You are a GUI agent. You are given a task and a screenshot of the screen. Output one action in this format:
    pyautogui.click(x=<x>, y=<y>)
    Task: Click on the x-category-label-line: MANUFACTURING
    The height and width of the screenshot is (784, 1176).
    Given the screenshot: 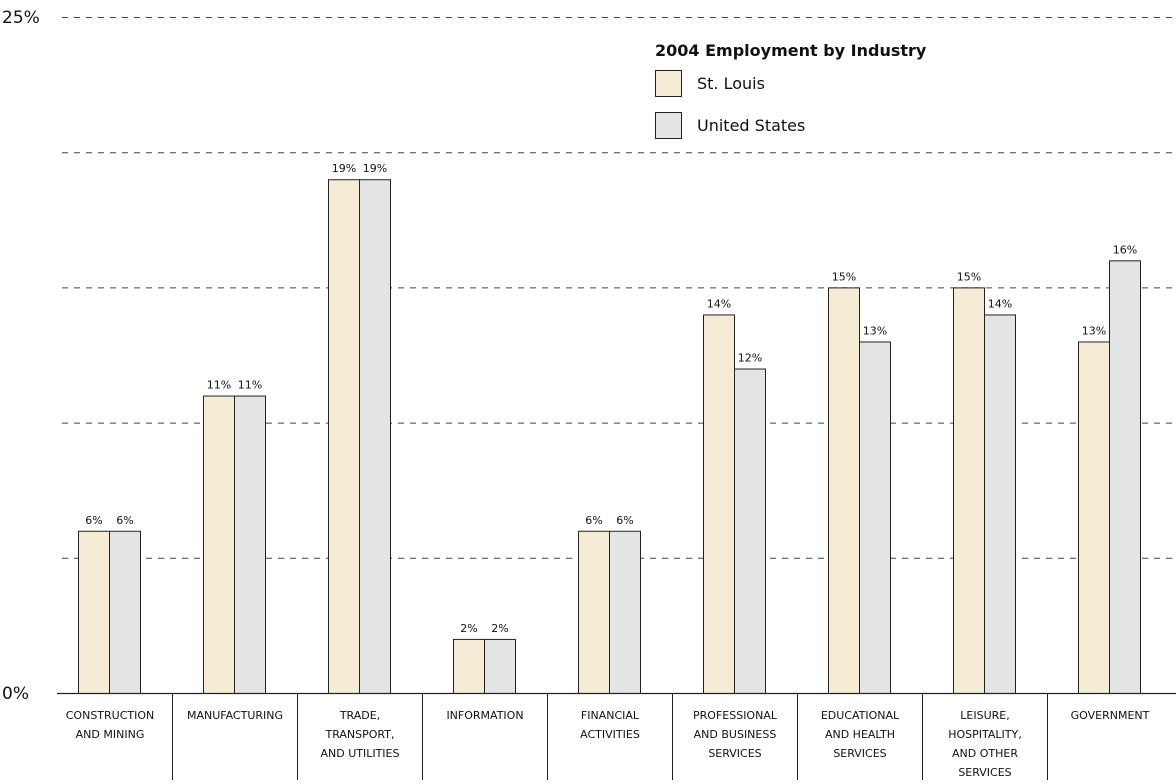 What is the action you would take?
    pyautogui.click(x=235, y=715)
    